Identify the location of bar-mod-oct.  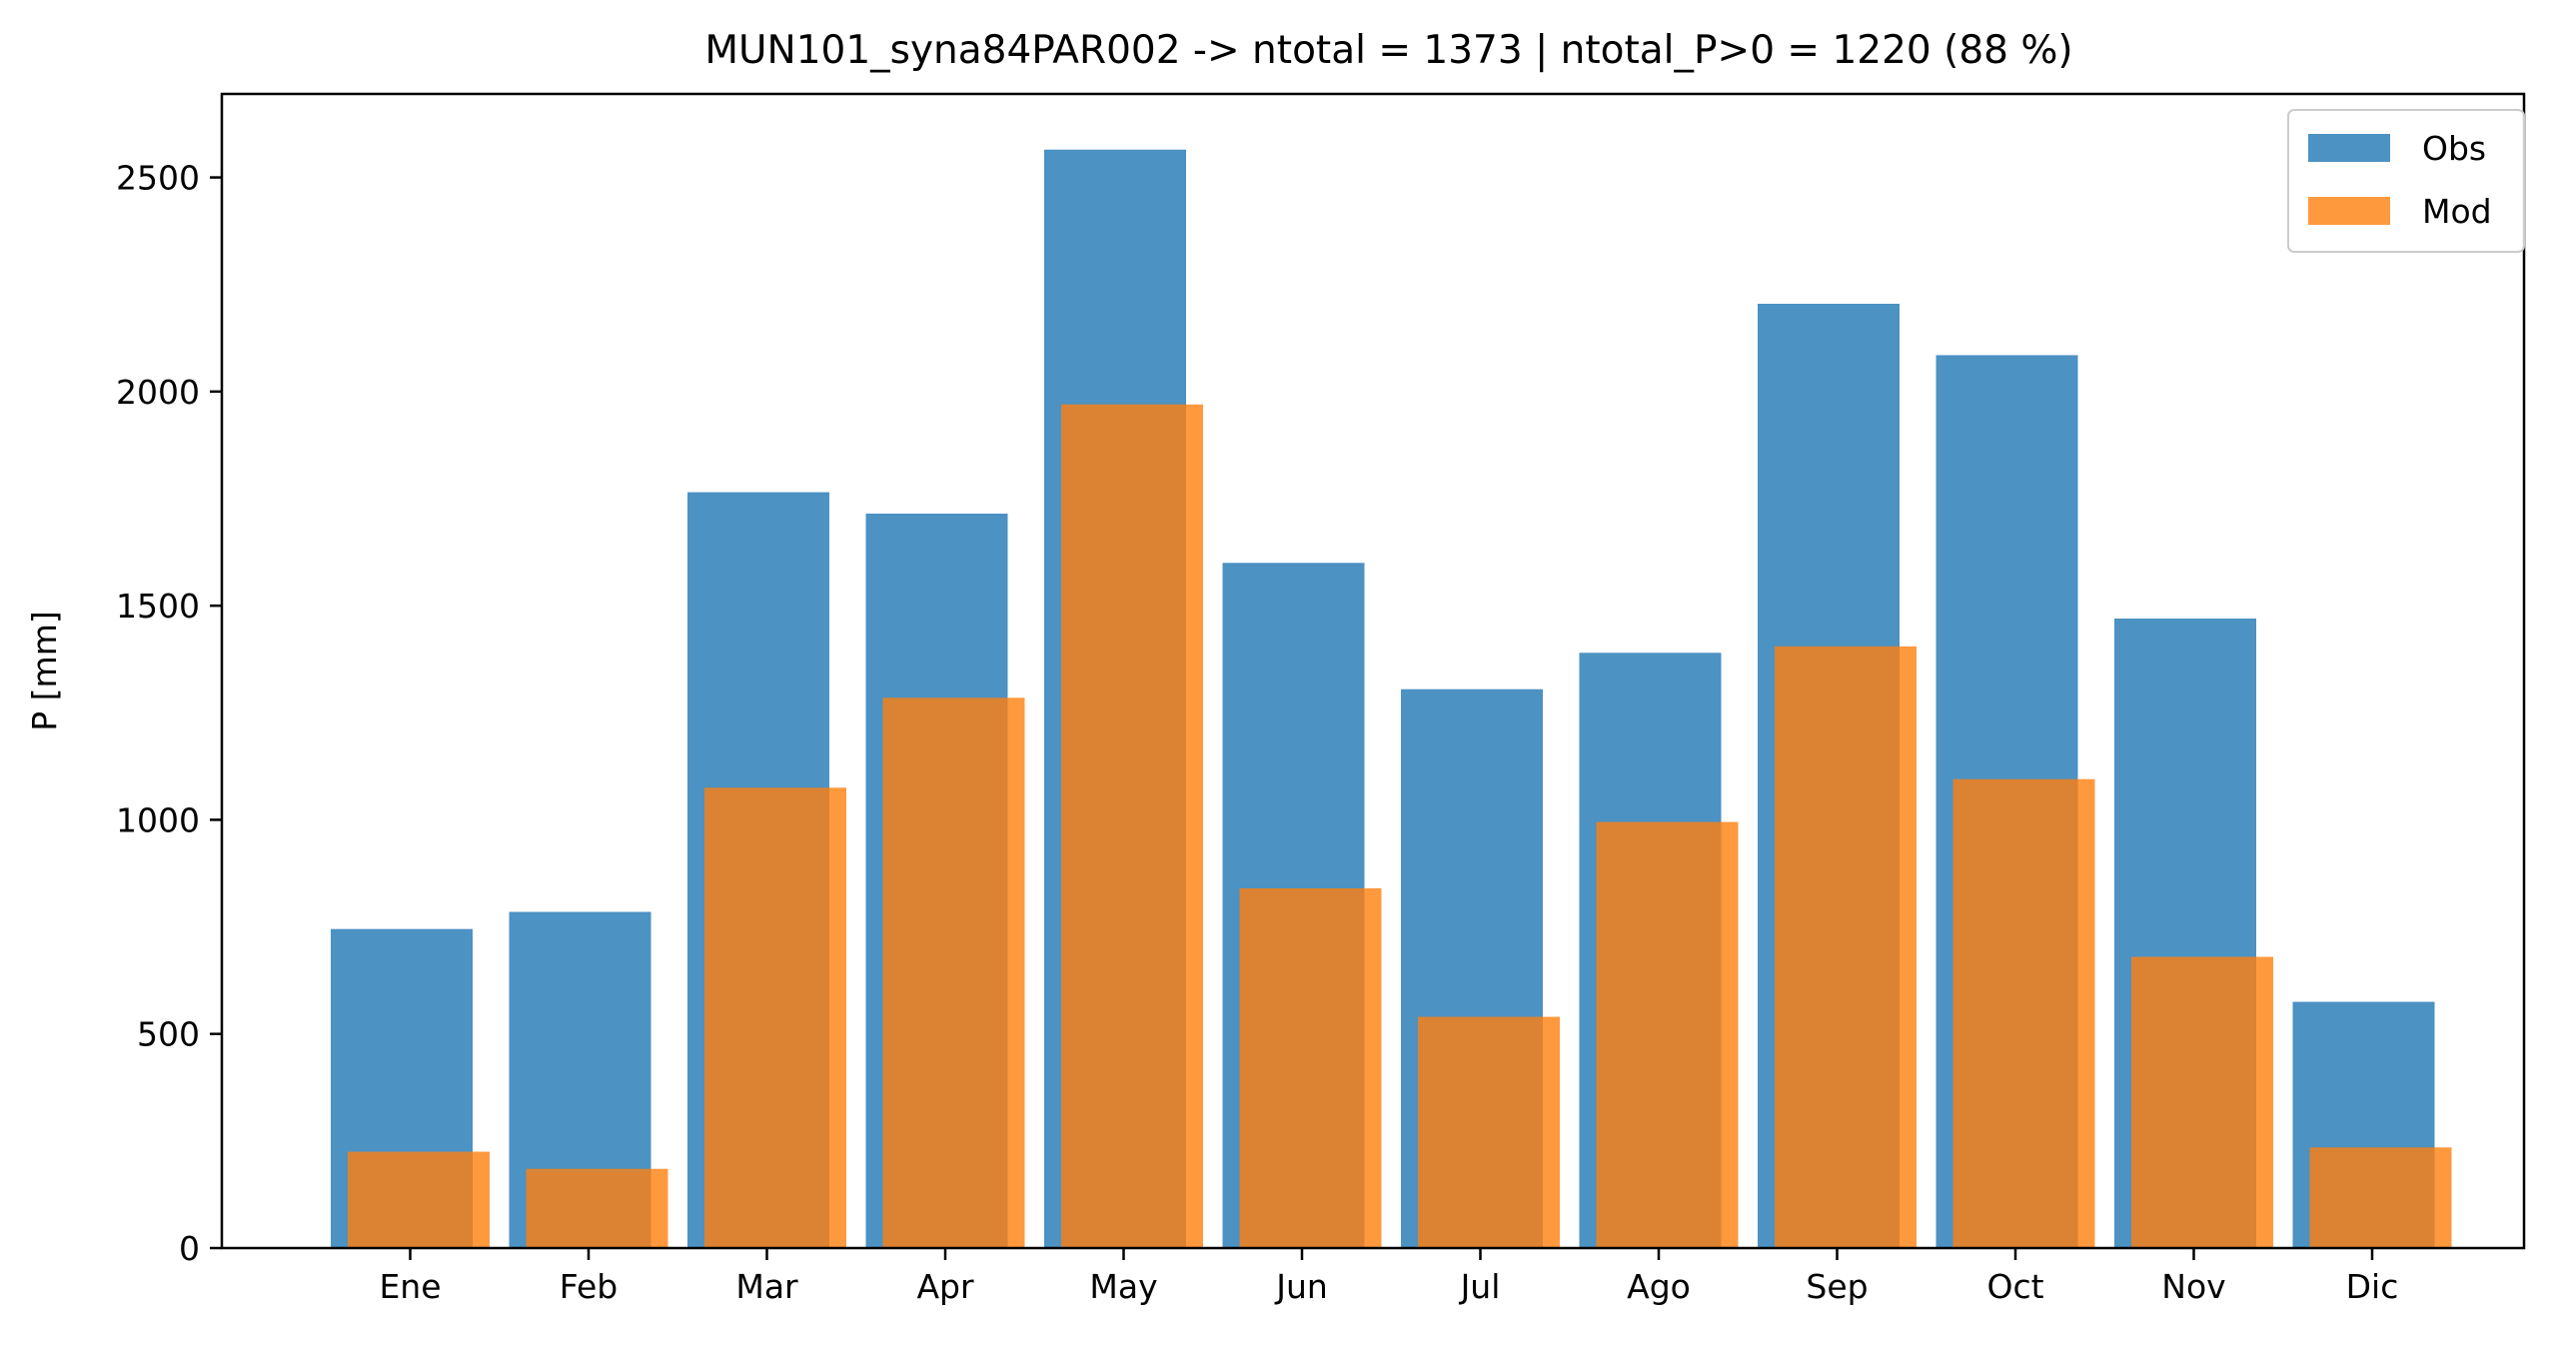
(2023, 1013).